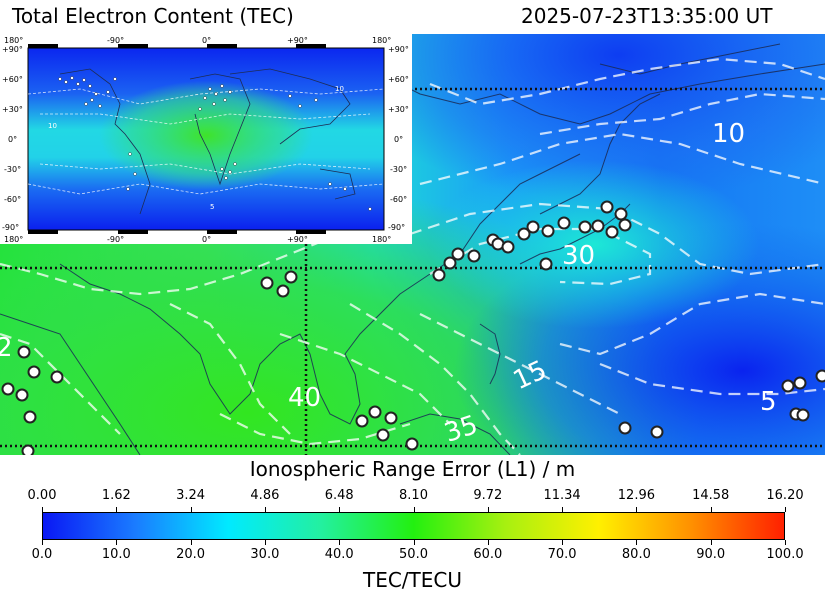 This screenshot has height=600, width=825. Describe the element at coordinates (785, 554) in the screenshot. I see `tec-tick-label: 100.0` at that location.